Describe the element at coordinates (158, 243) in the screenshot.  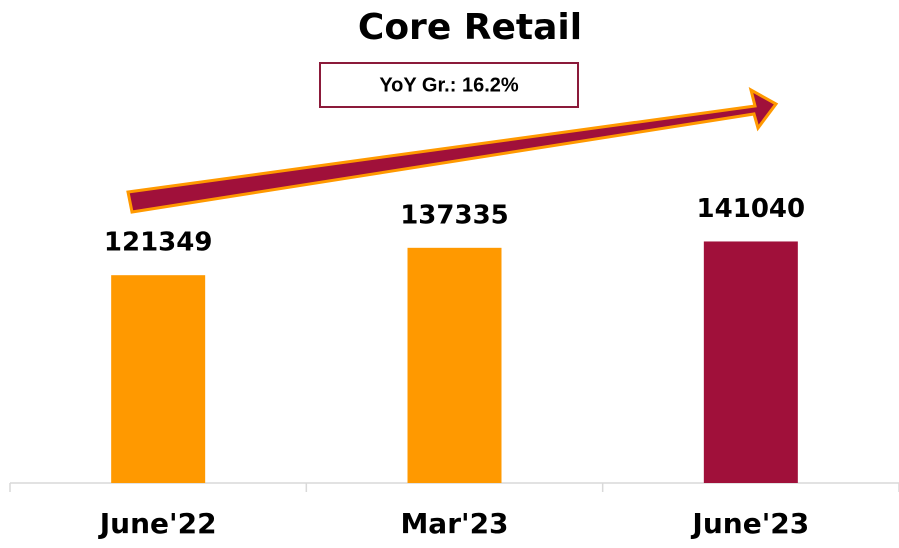
I see `data-label: 121349` at that location.